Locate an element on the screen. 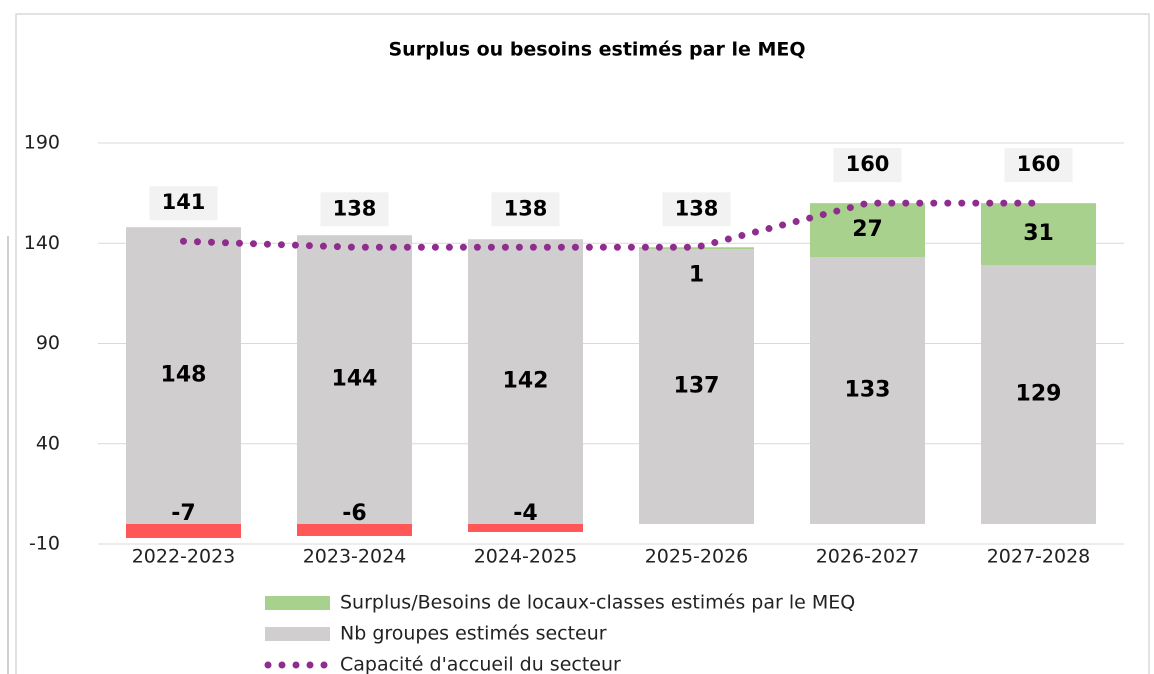 The height and width of the screenshot is (674, 1154). data-label: -6 is located at coordinates (354, 513).